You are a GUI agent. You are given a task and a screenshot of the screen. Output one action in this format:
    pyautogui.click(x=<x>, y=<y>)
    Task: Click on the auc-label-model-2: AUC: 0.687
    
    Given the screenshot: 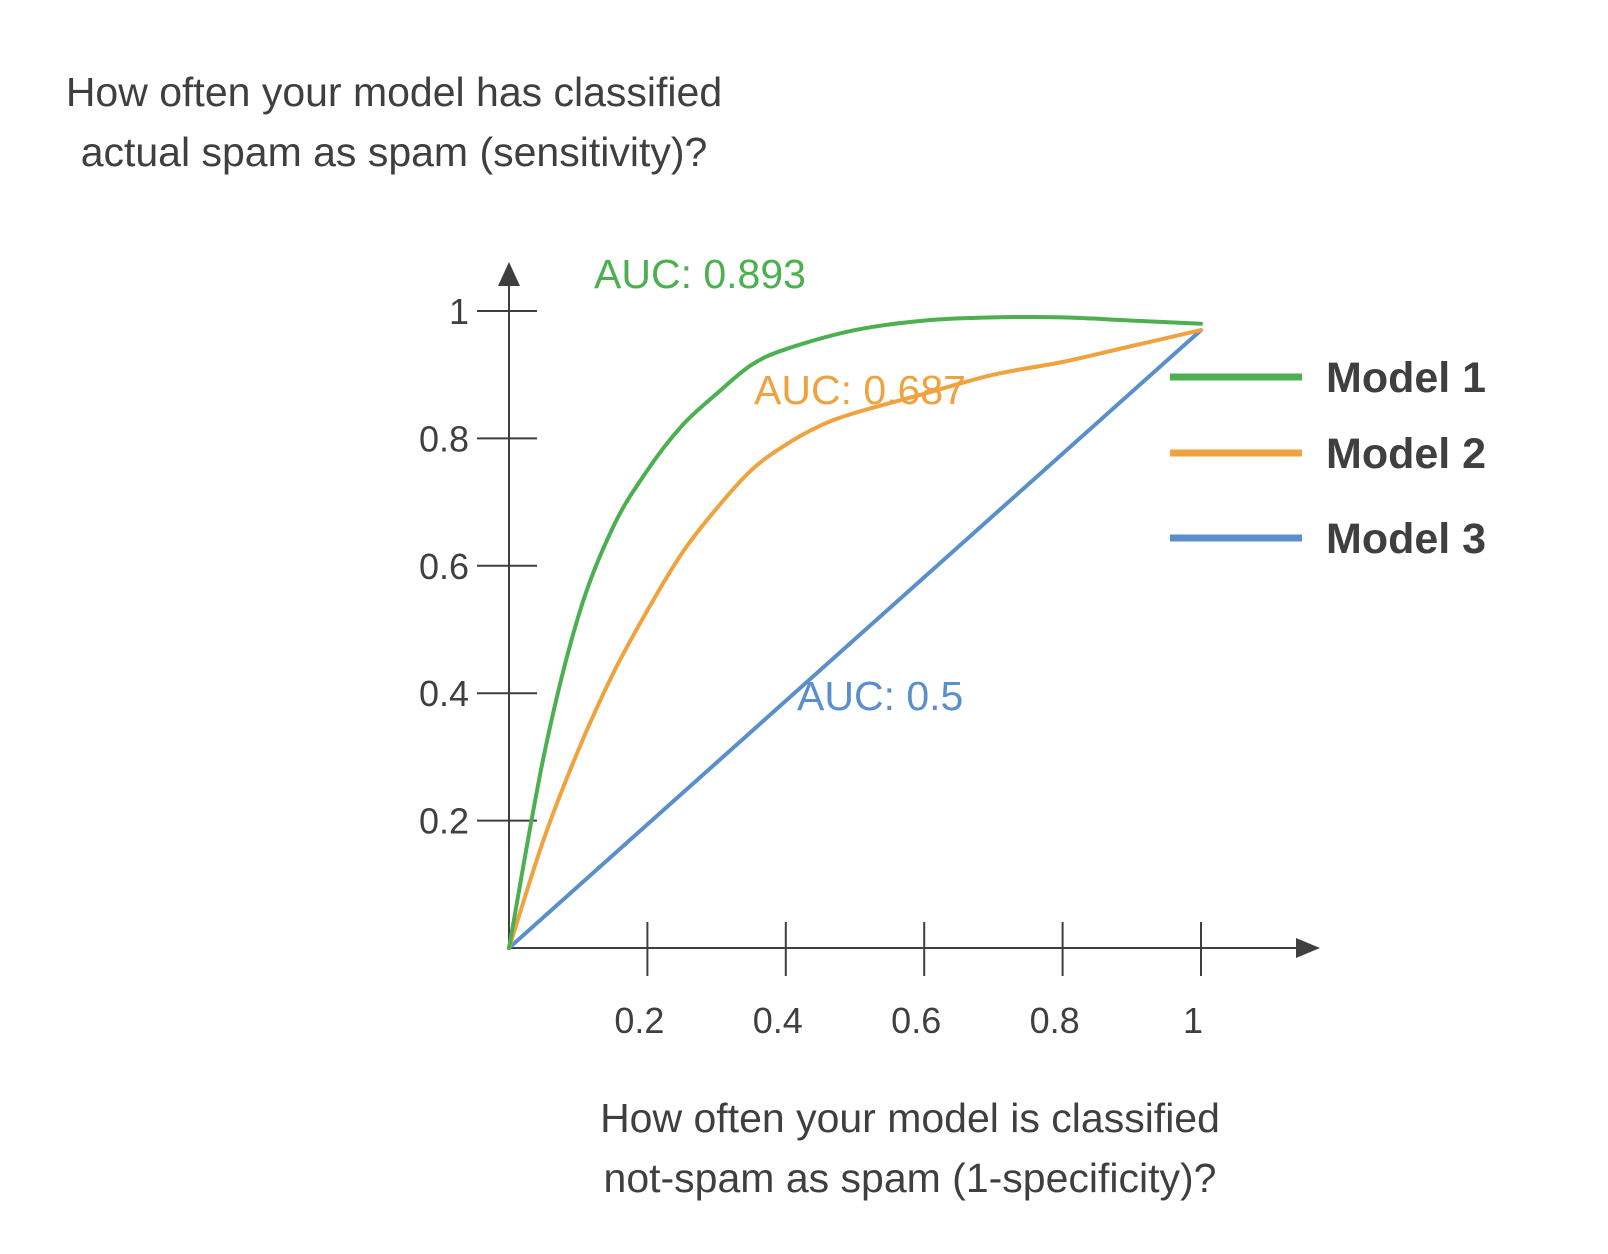 What is the action you would take?
    pyautogui.click(x=860, y=390)
    